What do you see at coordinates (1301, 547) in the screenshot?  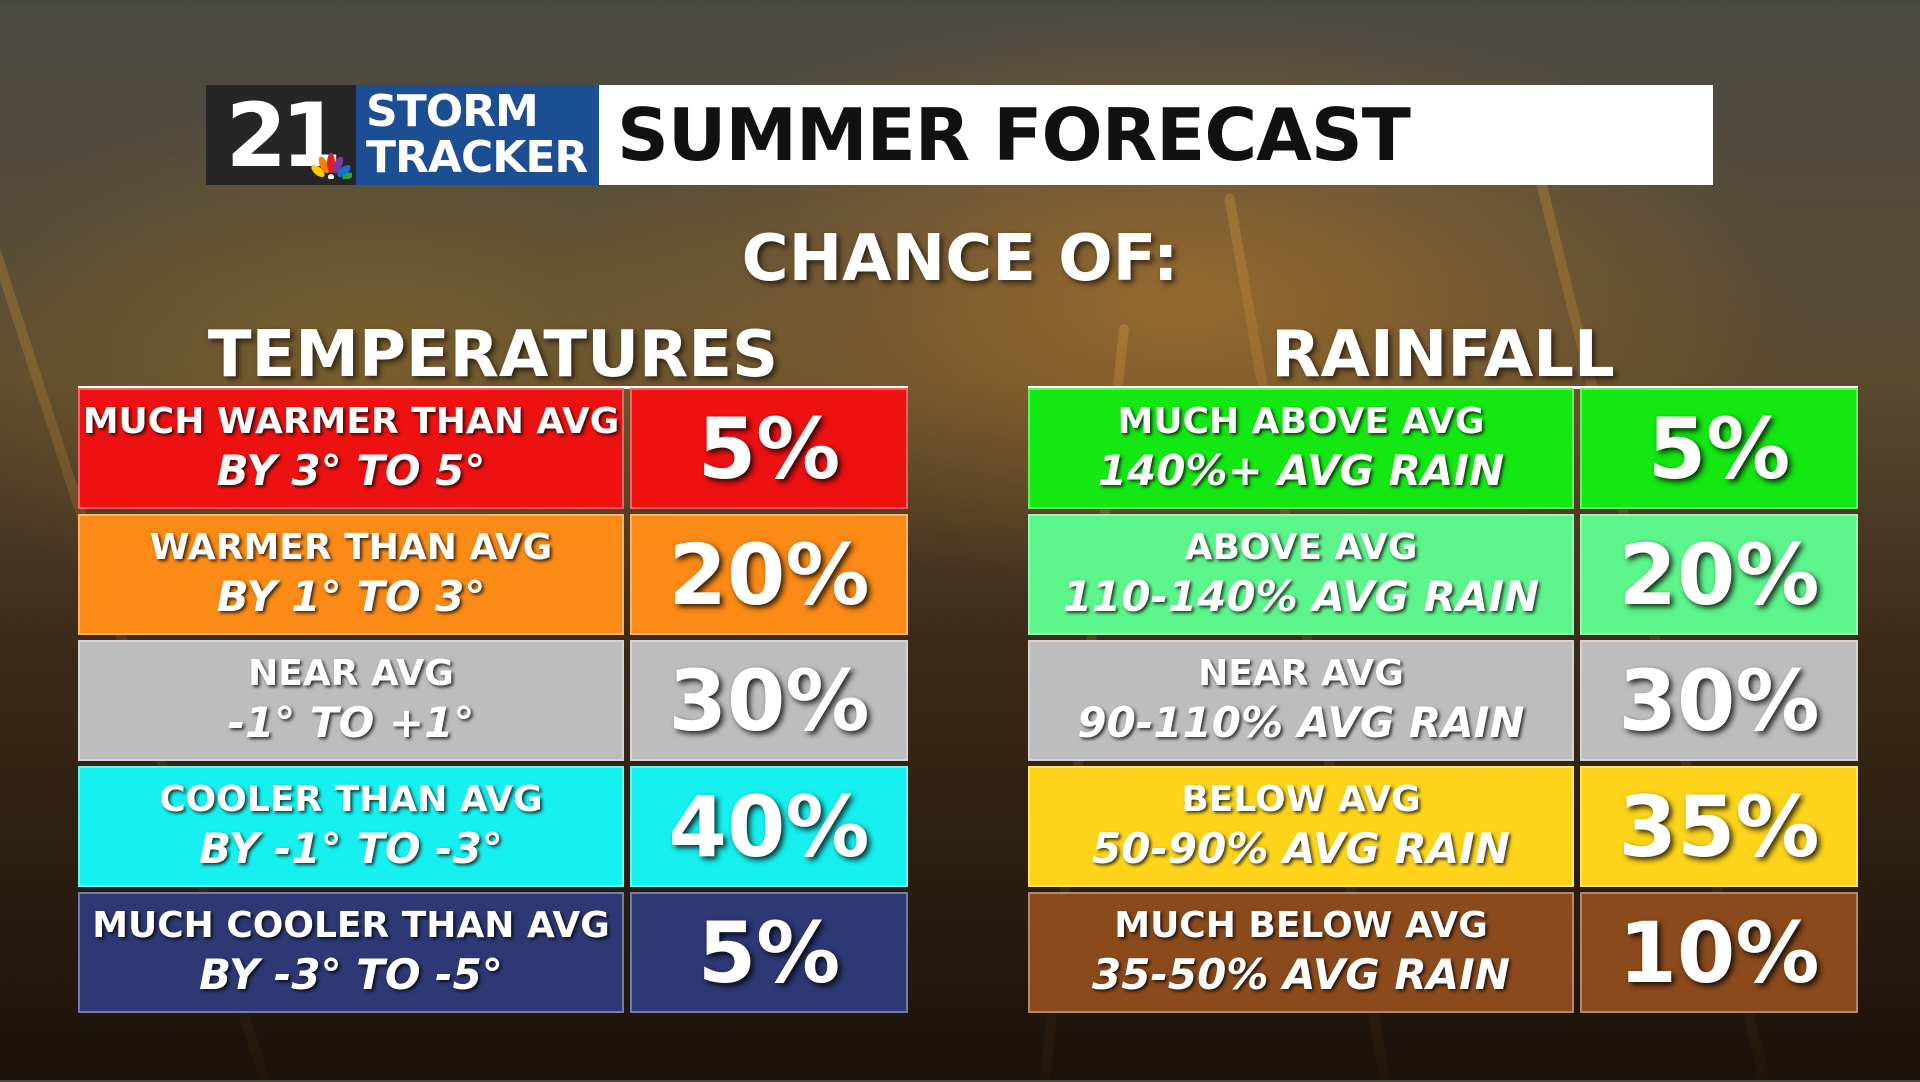 I see `rainfall-category-label: ABOVE AVG` at bounding box center [1301, 547].